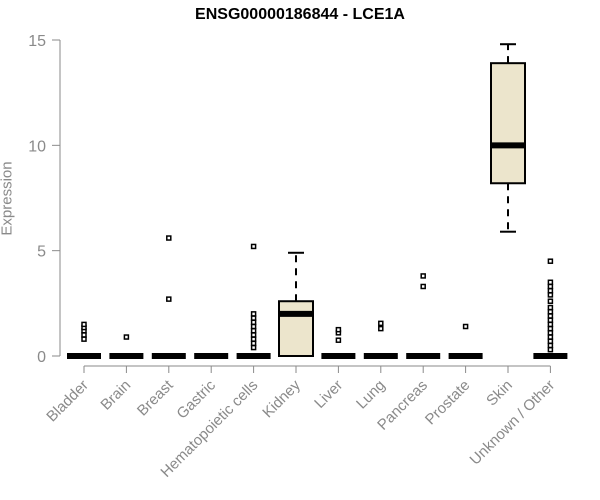 This screenshot has height=500, width=600. I want to click on x-tick-label: Lung, so click(371, 395).